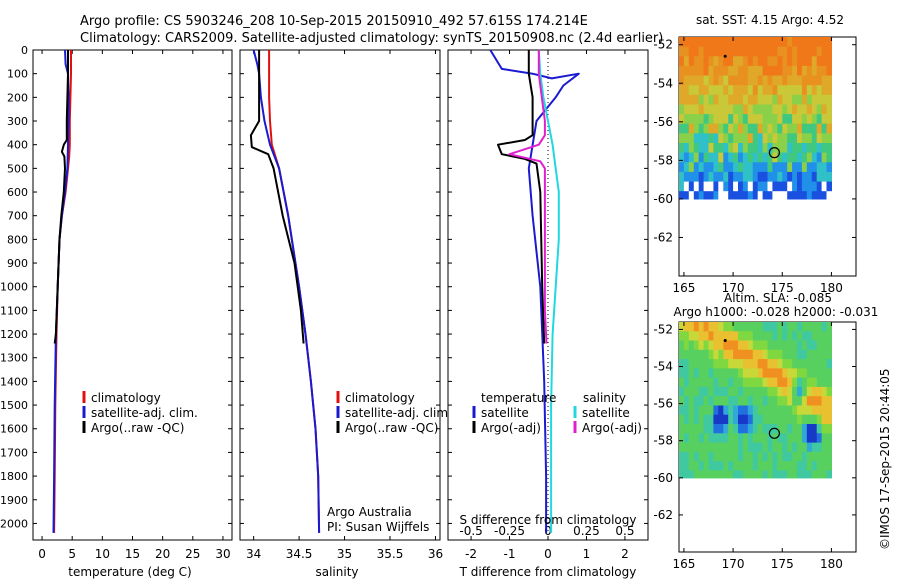  Describe the element at coordinates (505, 413) in the screenshot. I see `legend-label-temp-satellite: satellite` at that location.